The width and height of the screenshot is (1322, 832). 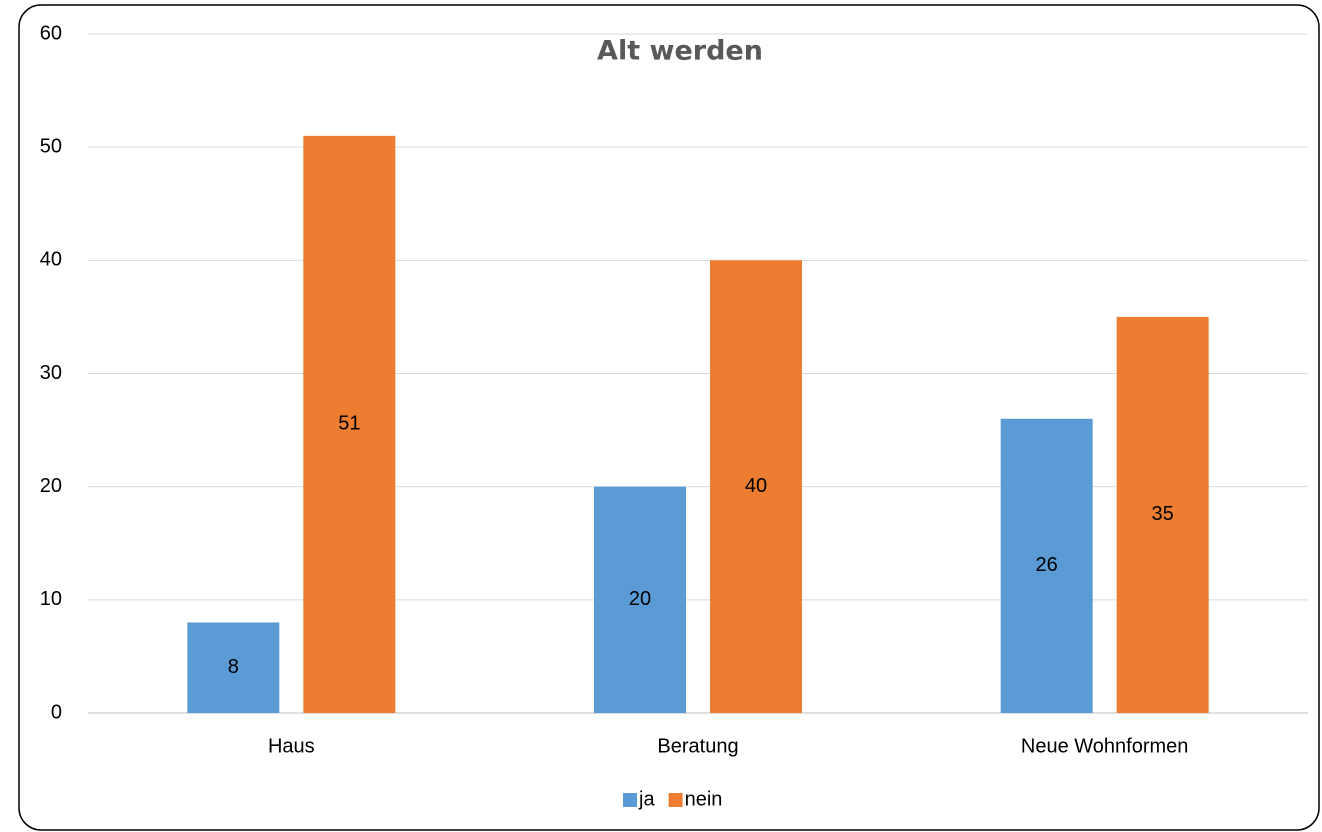 What do you see at coordinates (51, 146) in the screenshot?
I see `y-tick-label: 50` at bounding box center [51, 146].